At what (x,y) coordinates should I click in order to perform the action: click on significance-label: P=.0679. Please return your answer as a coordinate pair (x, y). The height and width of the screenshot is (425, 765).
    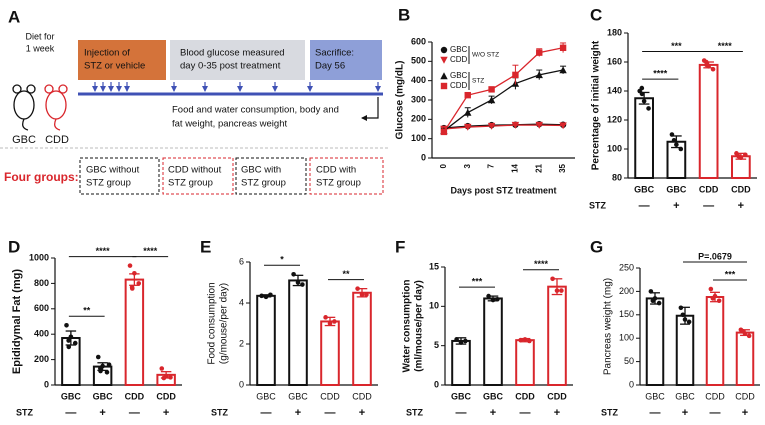
    Looking at the image, I should click on (715, 256).